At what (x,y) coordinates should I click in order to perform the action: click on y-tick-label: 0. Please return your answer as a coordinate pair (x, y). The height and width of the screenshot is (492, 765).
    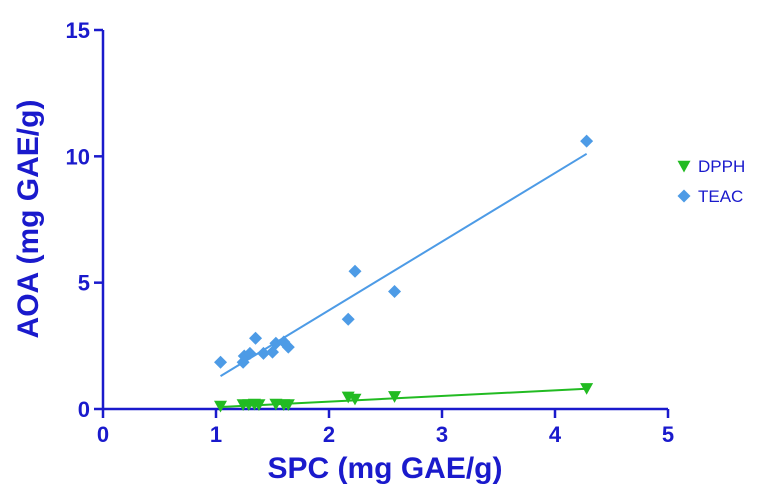
    Looking at the image, I should click on (84, 409).